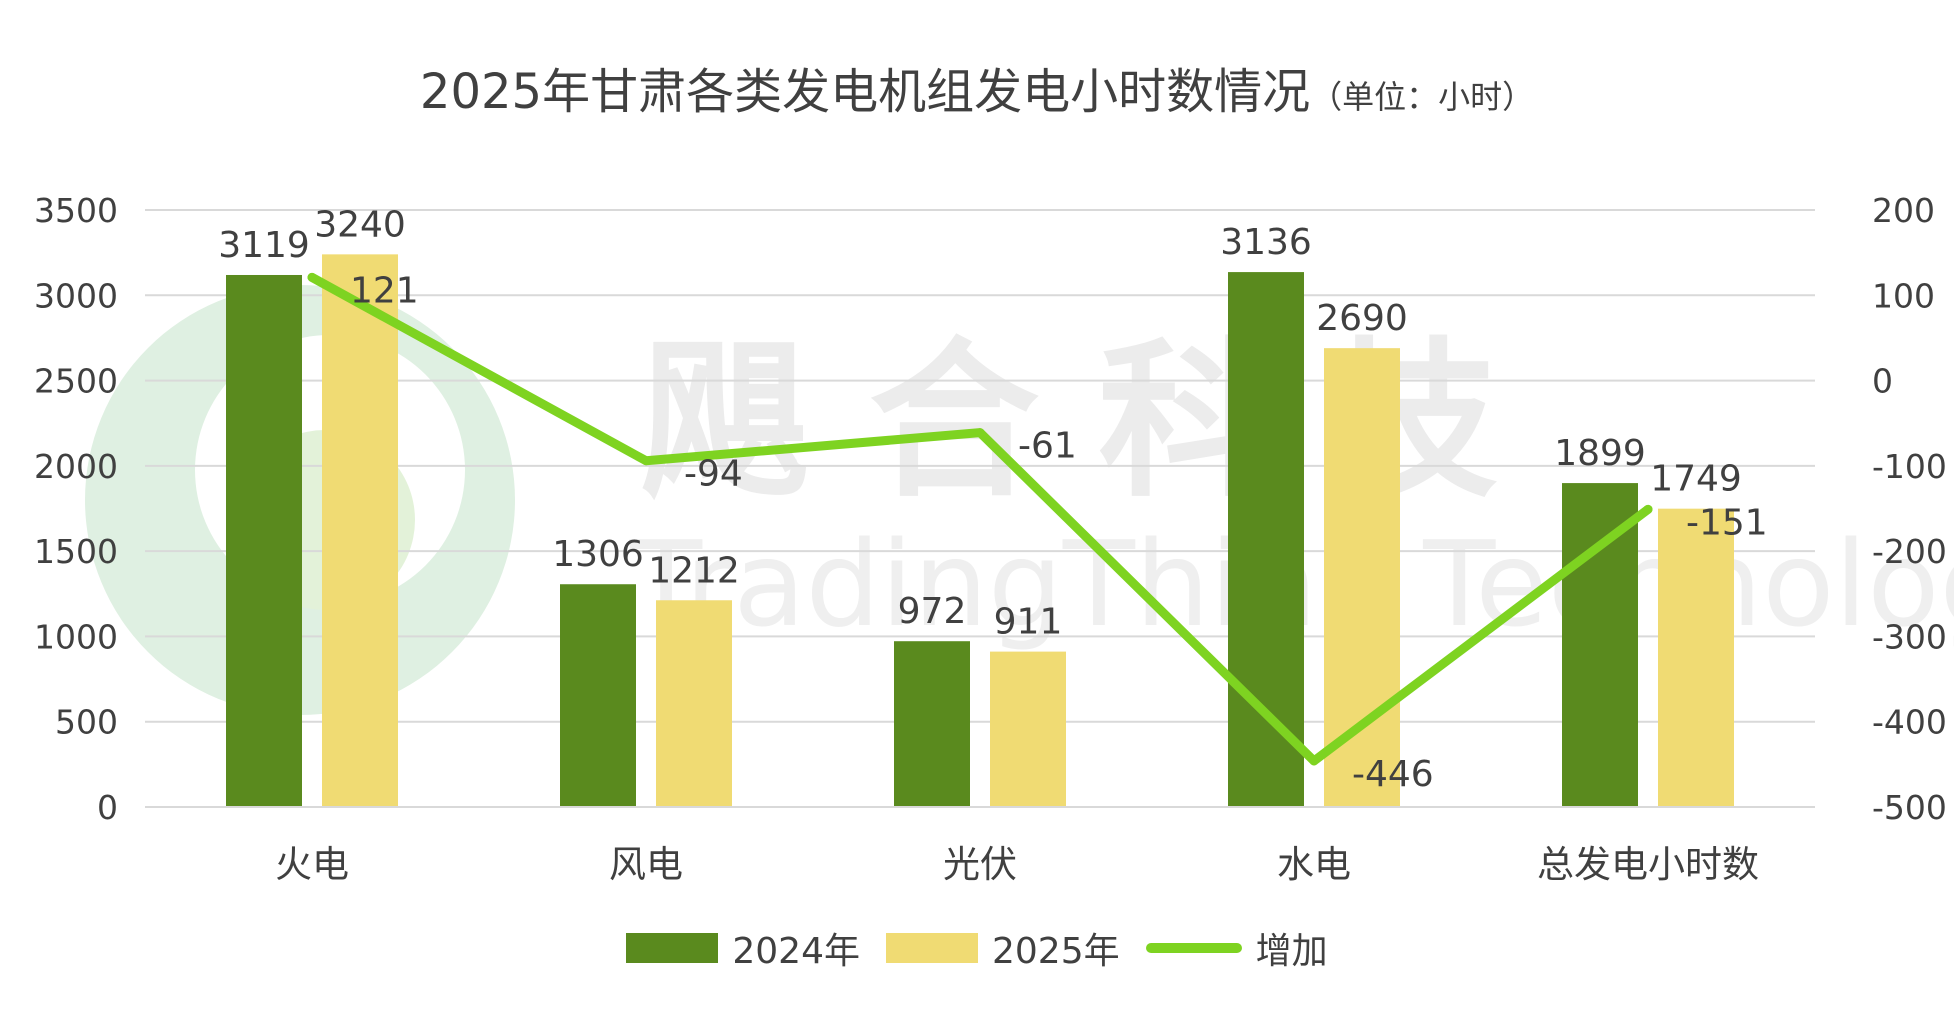 This screenshot has width=1954, height=1016. Describe the element at coordinates (1047, 446) in the screenshot. I see `data-label-increase: -61` at that location.